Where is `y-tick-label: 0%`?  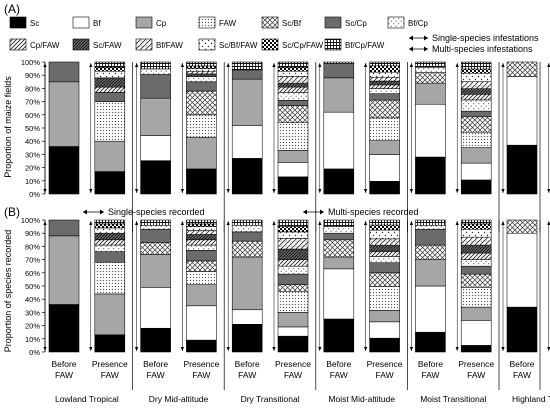
y-tick-label: 0% is located at coordinates (34, 194).